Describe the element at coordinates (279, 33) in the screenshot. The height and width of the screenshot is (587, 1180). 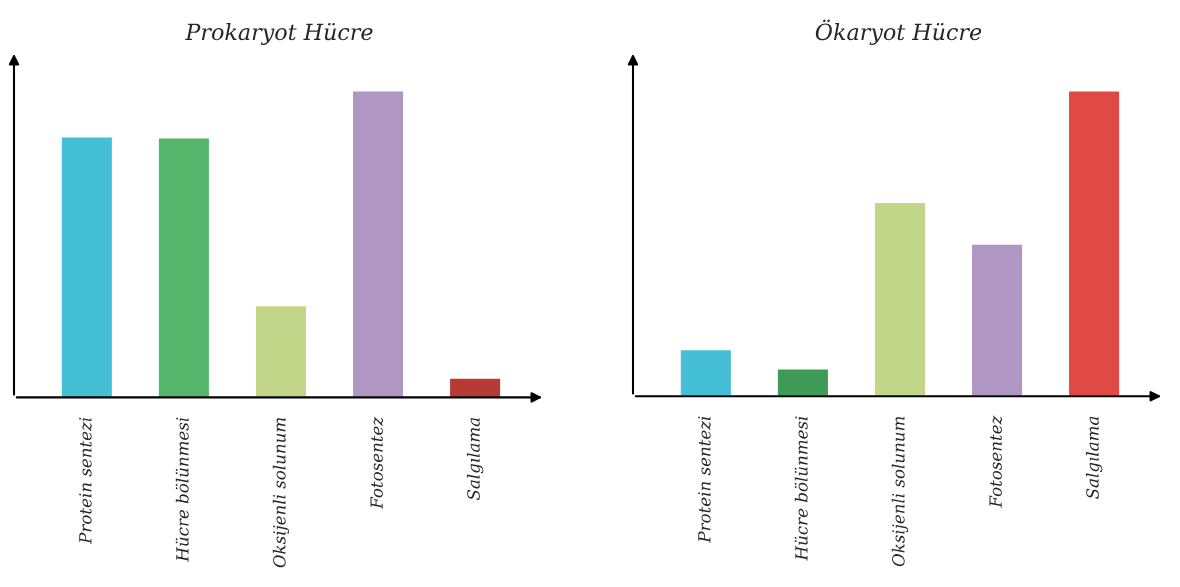
I see `chart-title: Prokaryot Hücre` at that location.